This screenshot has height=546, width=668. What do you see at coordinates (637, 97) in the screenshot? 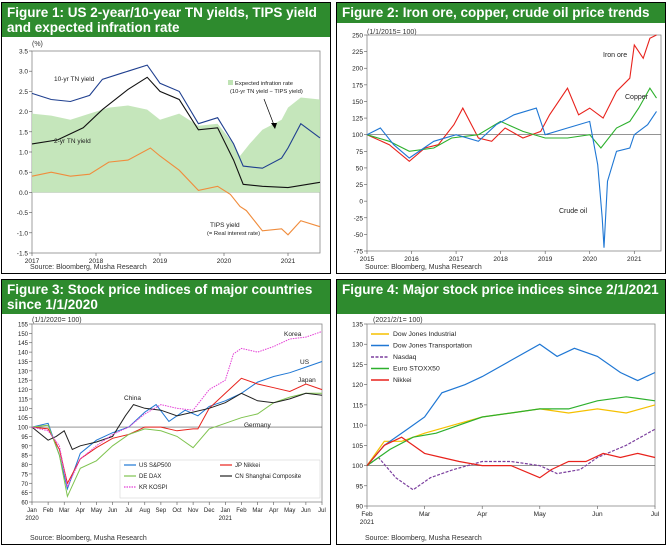
I see `figure-2-label-copper: Copper` at bounding box center [637, 97].